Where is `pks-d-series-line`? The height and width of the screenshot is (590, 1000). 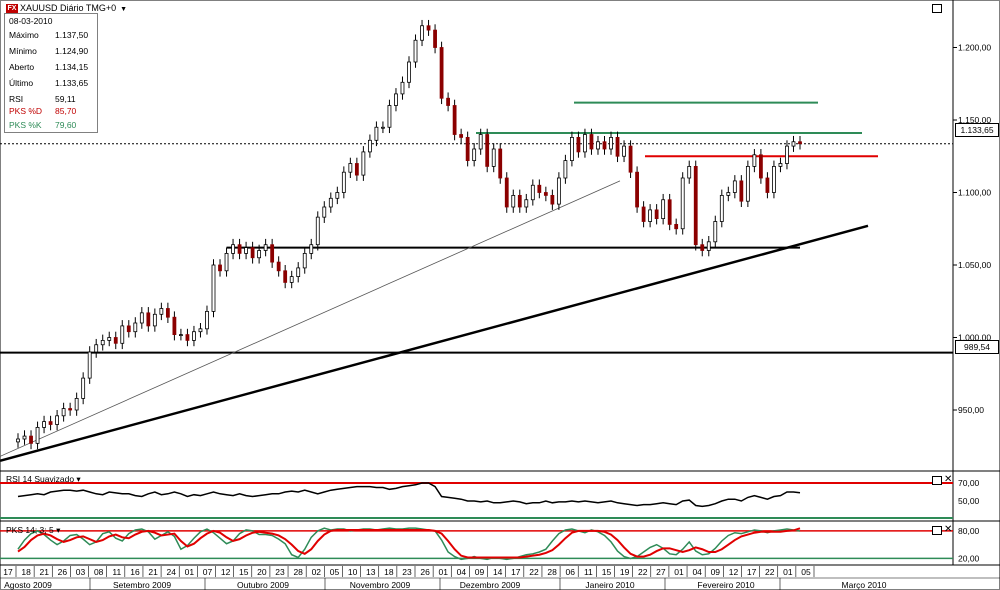 pks-d-series-line is located at coordinates (409, 543).